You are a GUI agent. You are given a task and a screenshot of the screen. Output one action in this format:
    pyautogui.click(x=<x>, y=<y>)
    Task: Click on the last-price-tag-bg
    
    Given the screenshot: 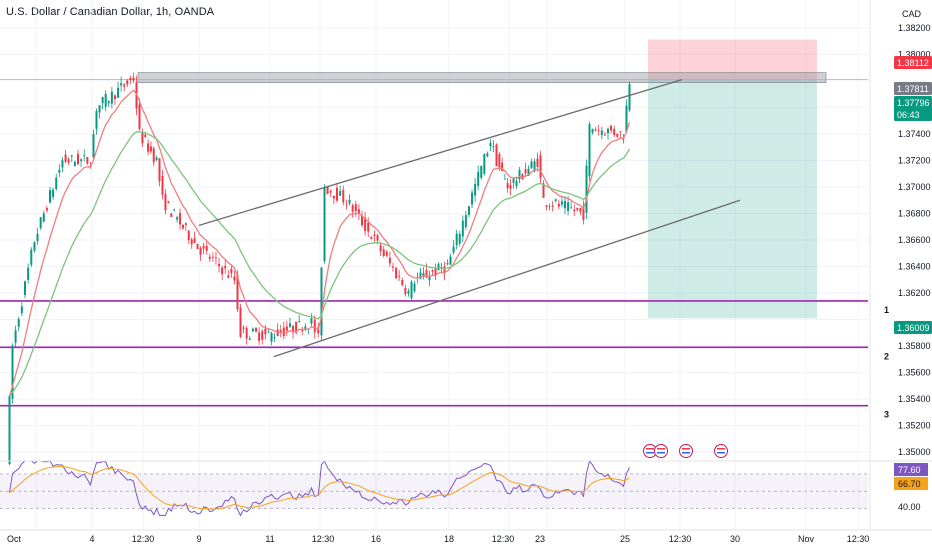 What is the action you would take?
    pyautogui.click(x=913, y=108)
    